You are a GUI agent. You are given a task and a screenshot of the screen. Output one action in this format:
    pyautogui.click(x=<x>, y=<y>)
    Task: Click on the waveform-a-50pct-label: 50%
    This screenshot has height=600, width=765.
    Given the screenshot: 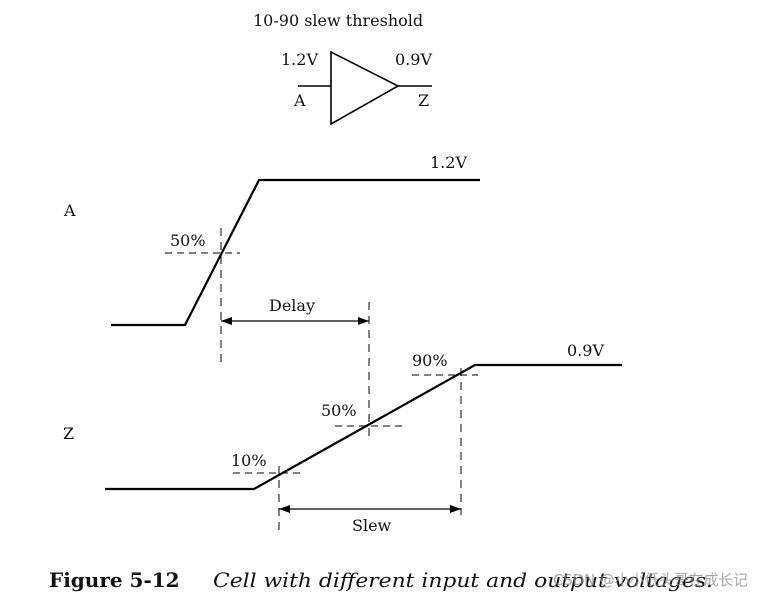 What is the action you would take?
    pyautogui.click(x=188, y=240)
    